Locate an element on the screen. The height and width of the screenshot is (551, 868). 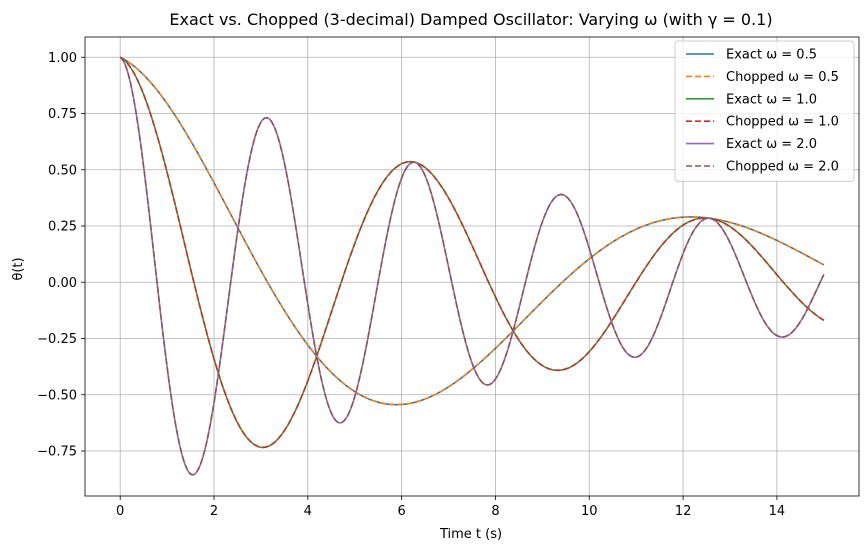
x-tick-label: 14 is located at coordinates (777, 511).